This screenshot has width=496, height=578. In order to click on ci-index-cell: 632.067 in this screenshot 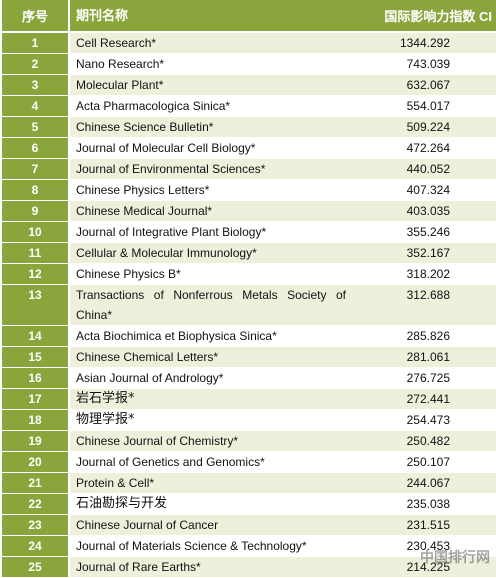, I will do `click(428, 85)`.